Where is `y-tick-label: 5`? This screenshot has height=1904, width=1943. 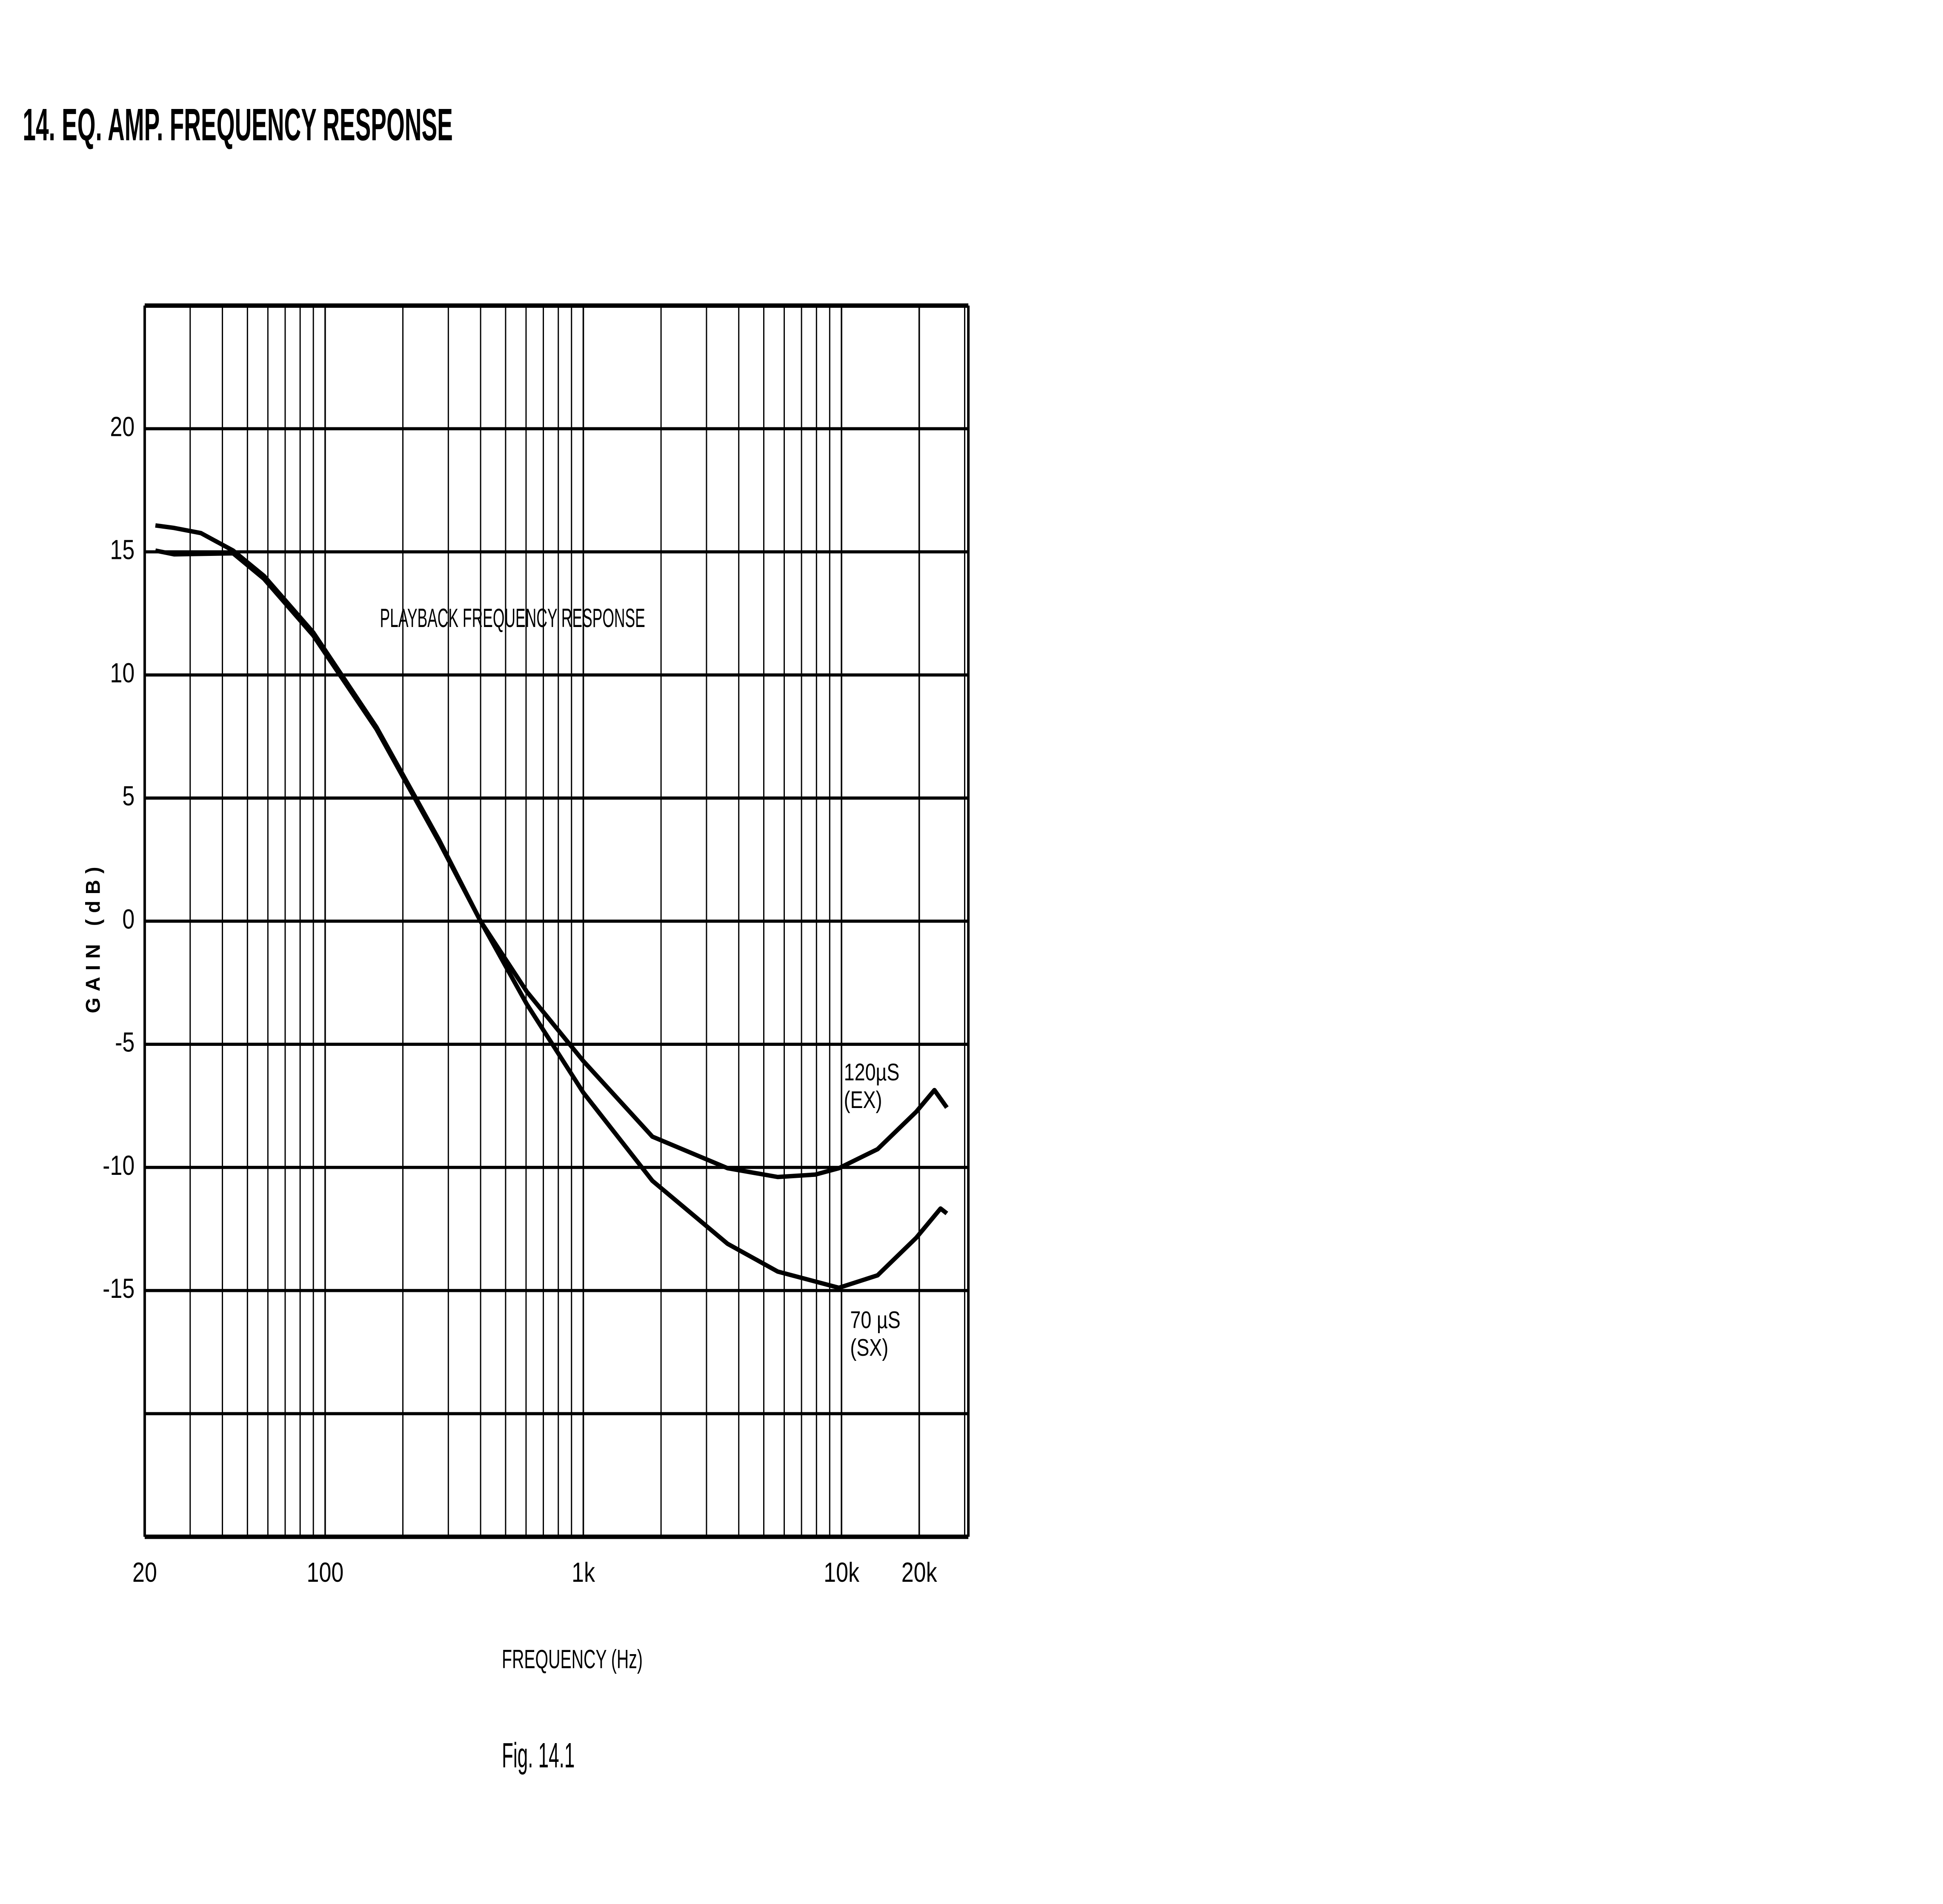 y-tick-label: 5 is located at coordinates (128, 796).